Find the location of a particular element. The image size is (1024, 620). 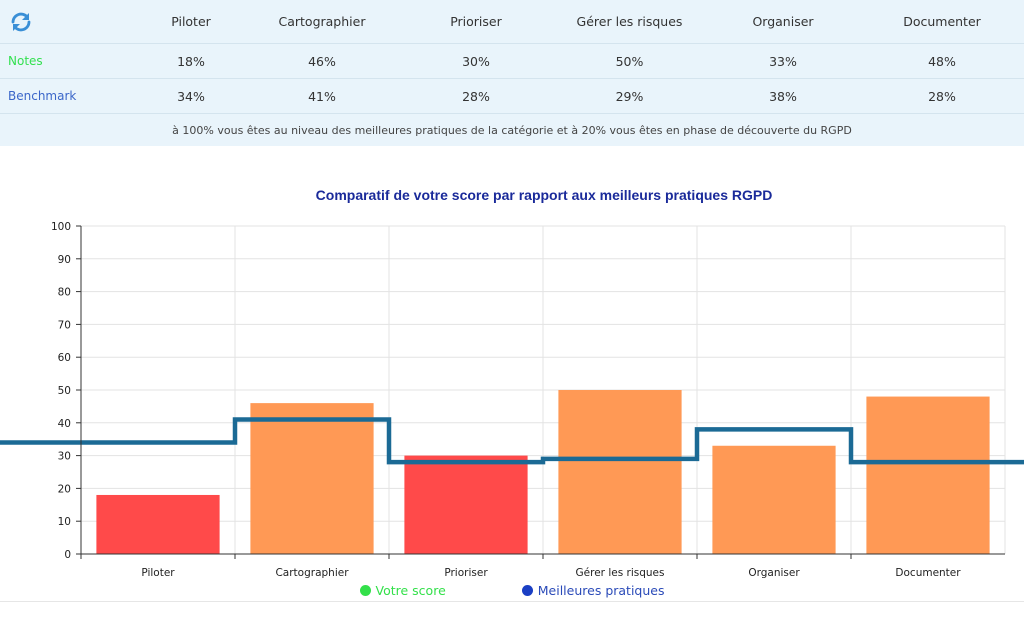

legend-dot-meilleures-pratiques is located at coordinates (527, 590).